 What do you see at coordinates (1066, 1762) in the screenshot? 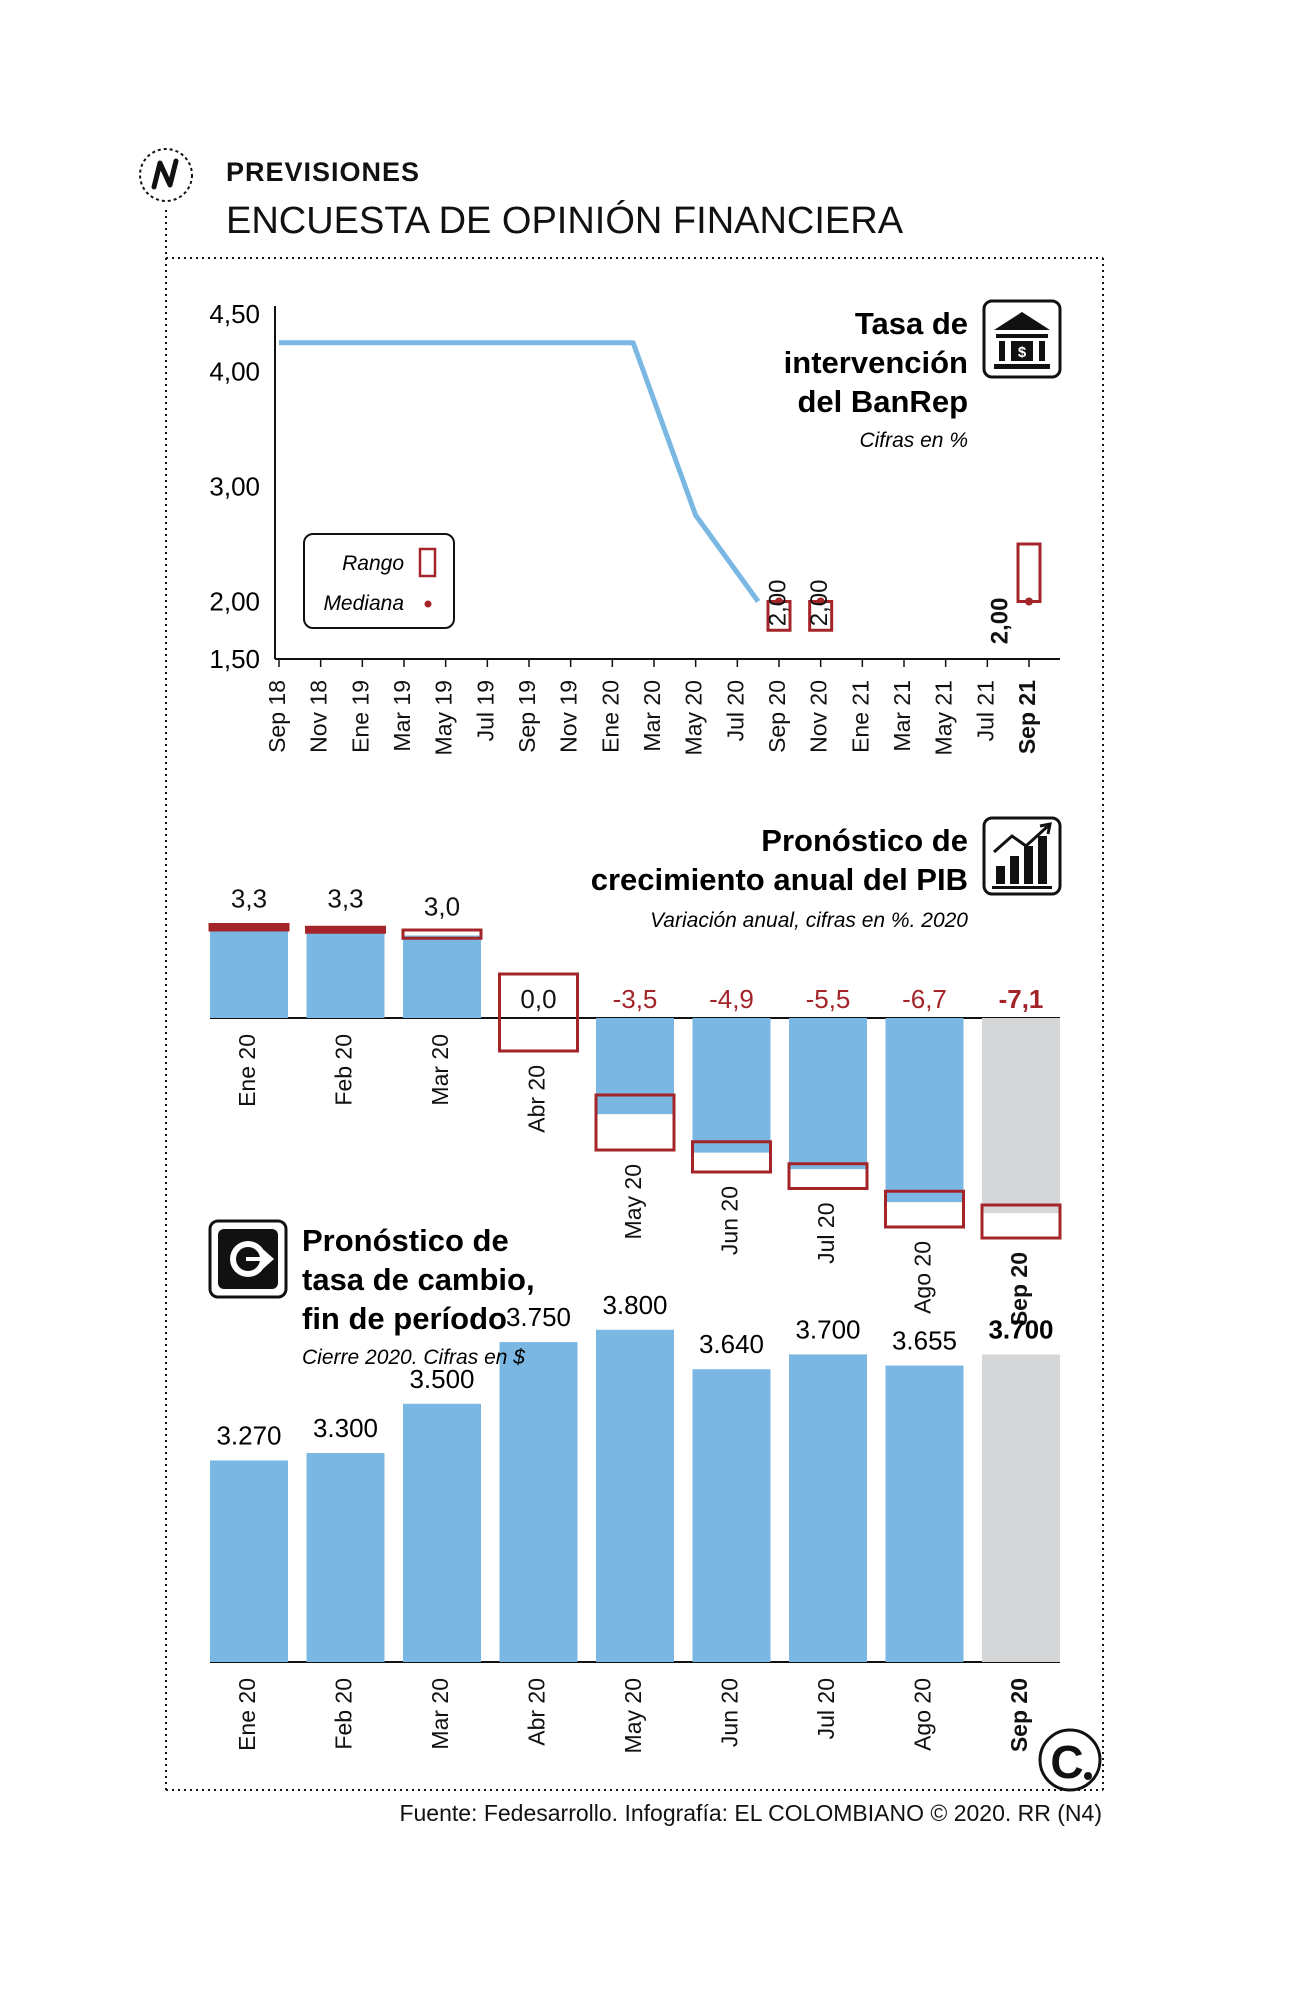
I see `svg-text: C` at bounding box center [1066, 1762].